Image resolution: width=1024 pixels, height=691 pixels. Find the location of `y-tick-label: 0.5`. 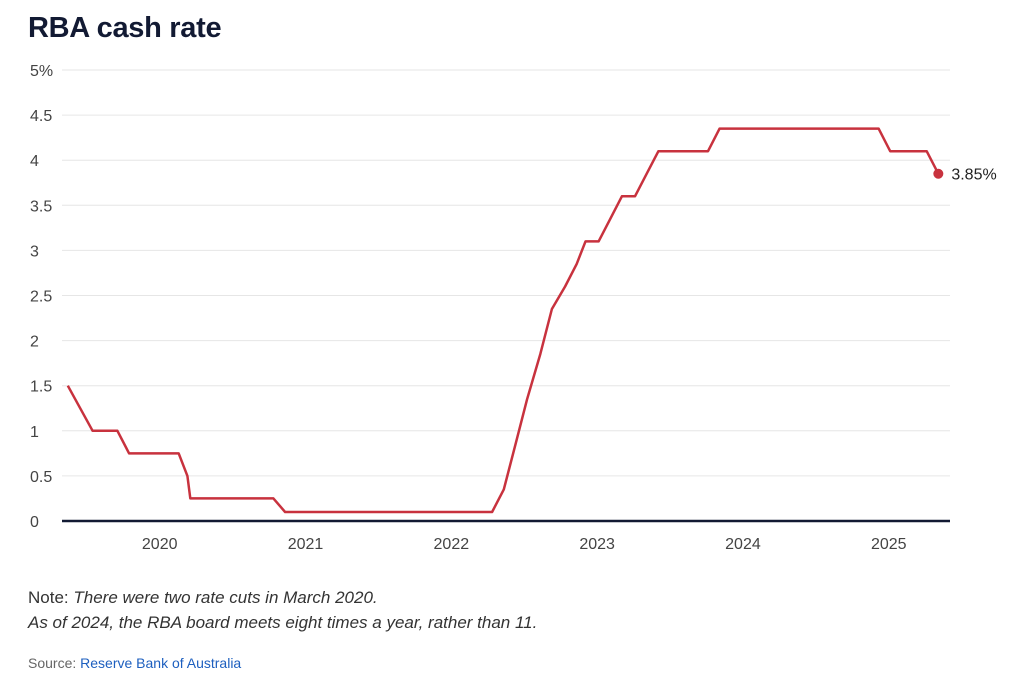

y-tick-label: 0.5 is located at coordinates (41, 477).